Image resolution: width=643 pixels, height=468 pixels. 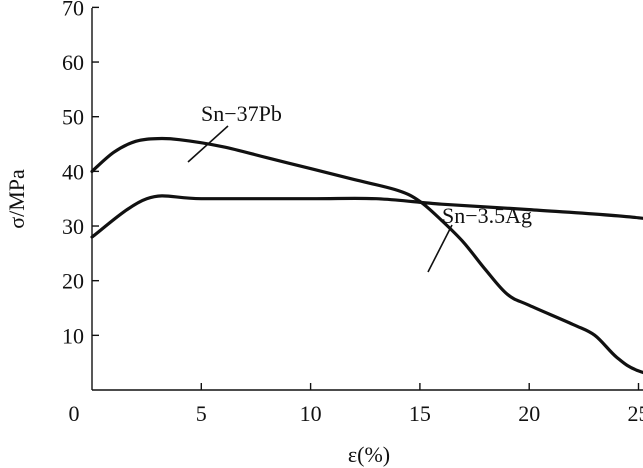 What do you see at coordinates (440, 248) in the screenshot?
I see `sn35ag-label-leader` at bounding box center [440, 248].